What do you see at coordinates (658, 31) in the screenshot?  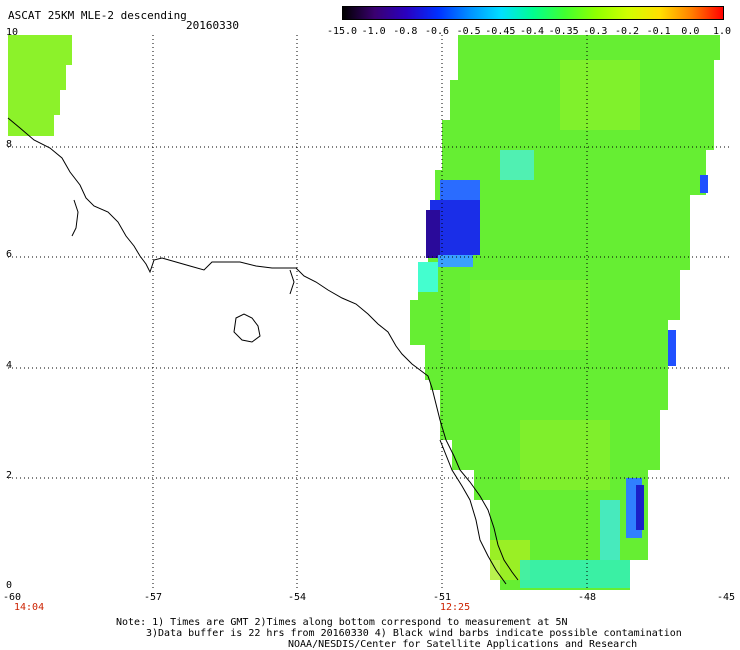 I see `colorbar-tick-label: -0.1` at bounding box center [658, 31].